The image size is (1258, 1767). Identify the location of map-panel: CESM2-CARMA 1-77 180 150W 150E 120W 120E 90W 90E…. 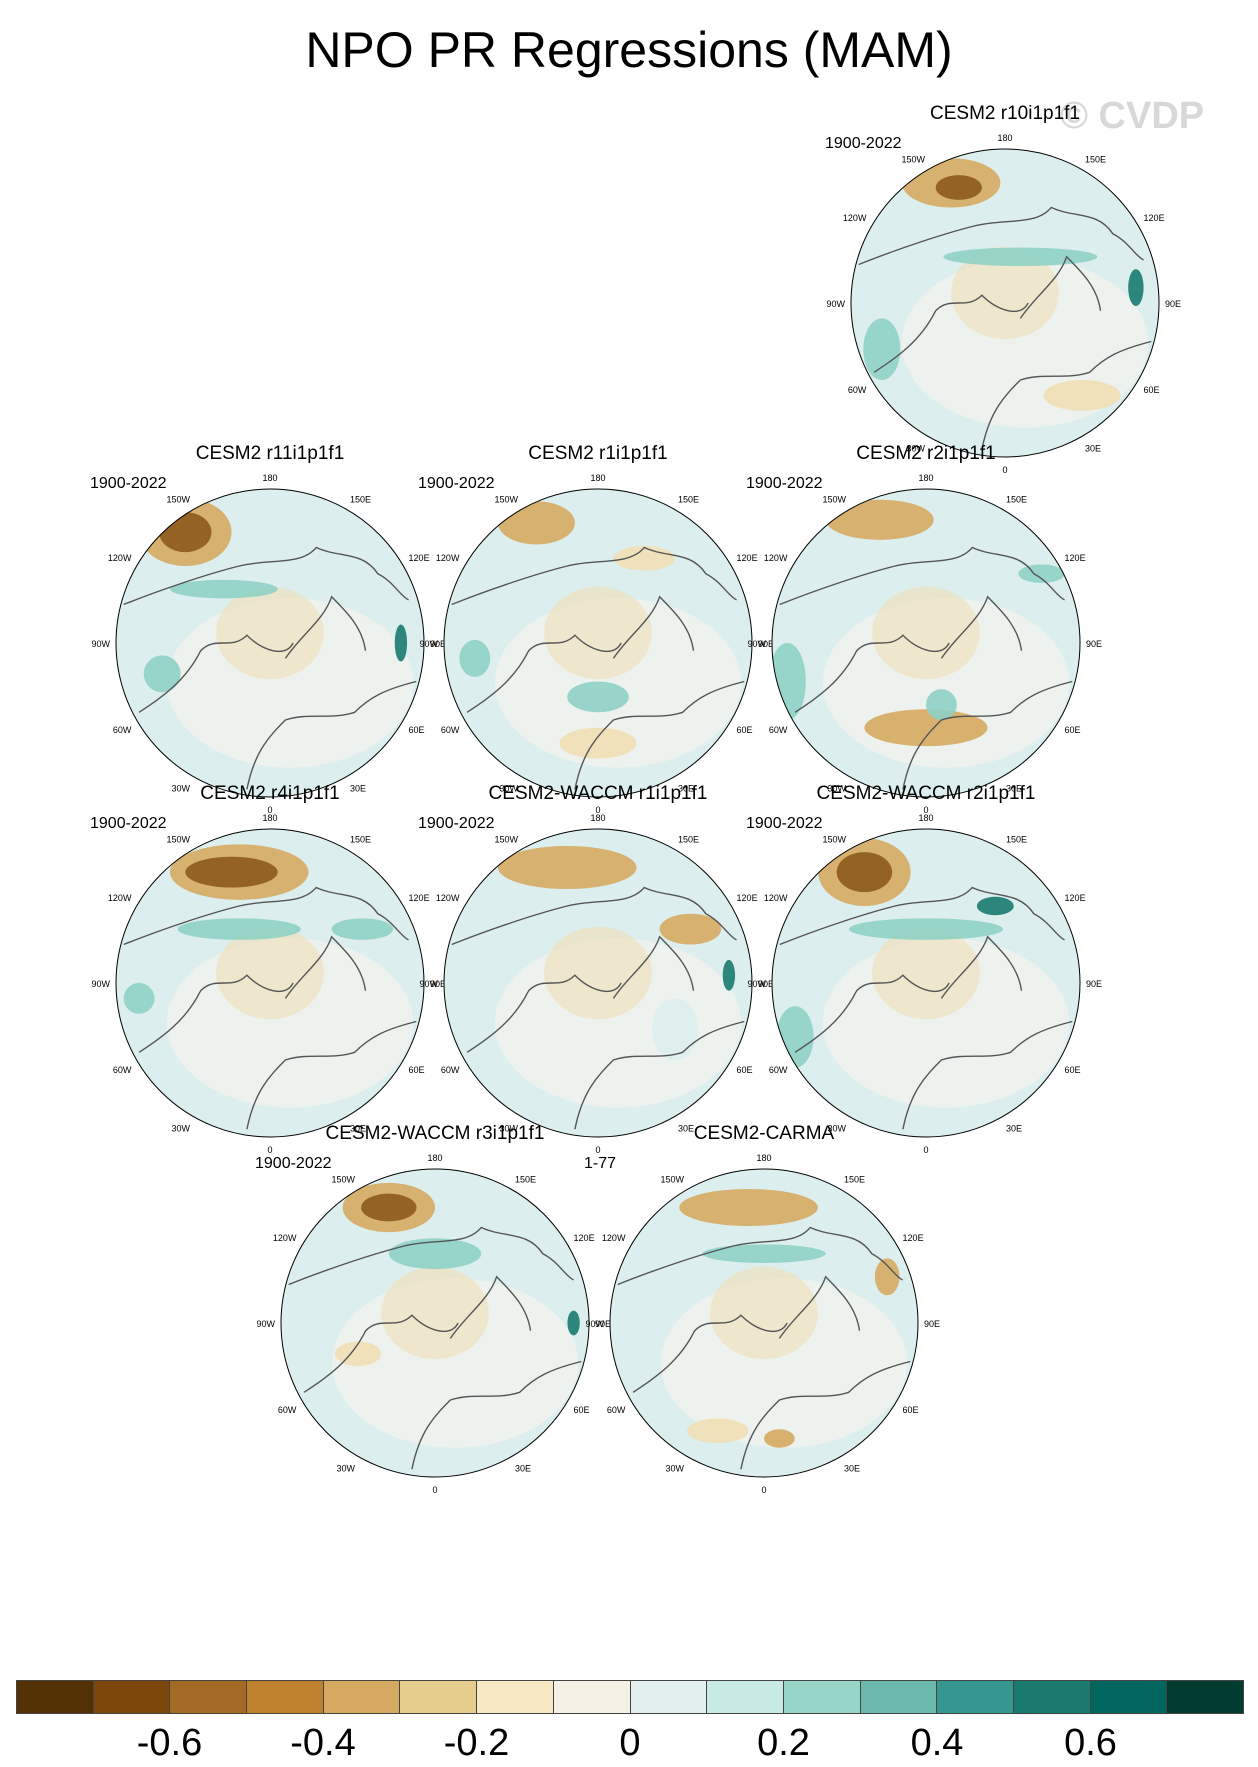
(762, 1313).